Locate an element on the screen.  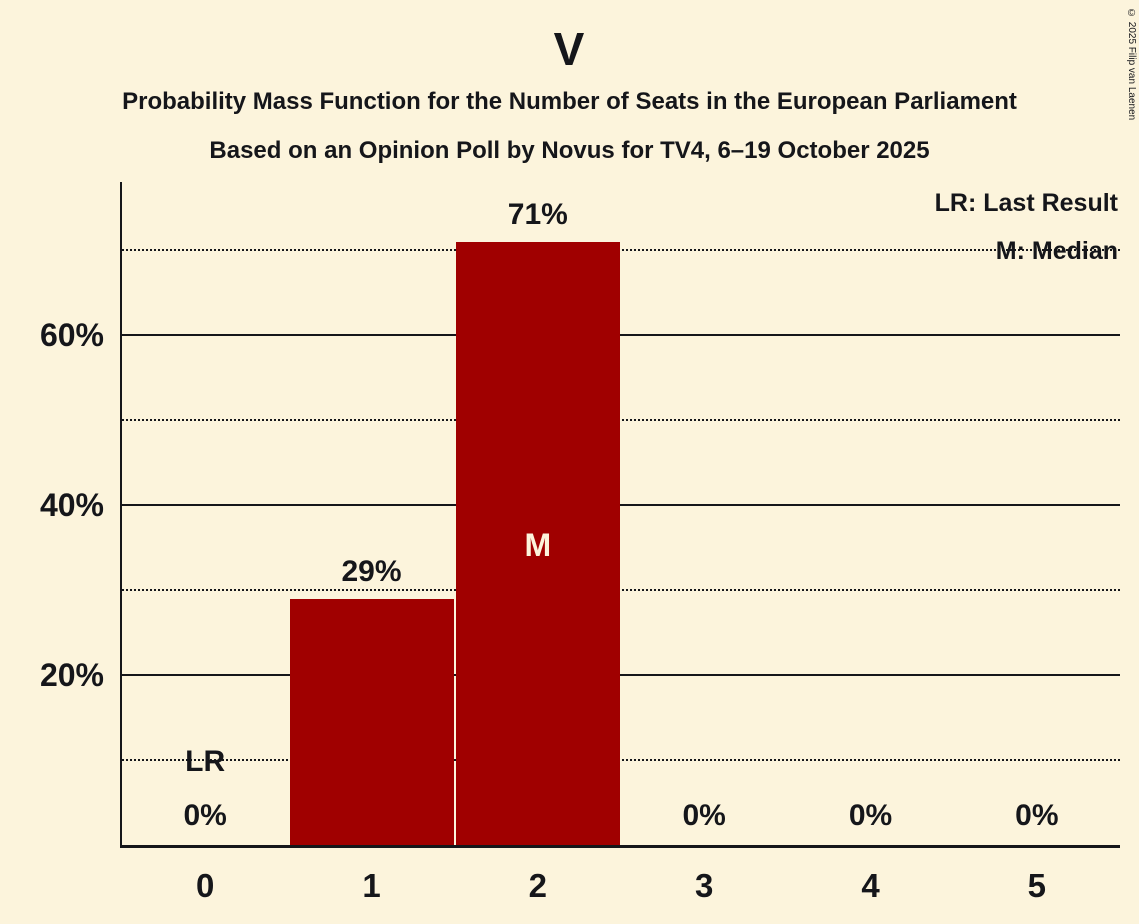
legend-median: M: Median is located at coordinates (1056, 251).